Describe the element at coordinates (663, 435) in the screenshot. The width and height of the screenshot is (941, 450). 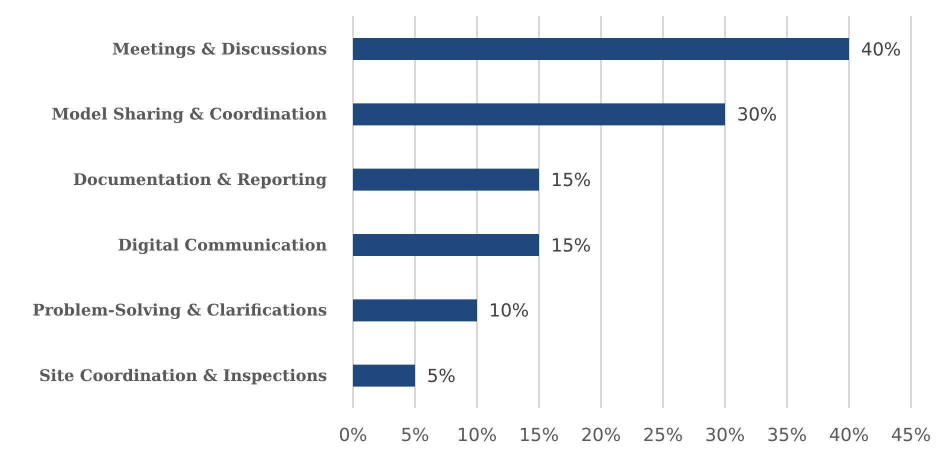
I see `x-tick-label: 25%` at that location.